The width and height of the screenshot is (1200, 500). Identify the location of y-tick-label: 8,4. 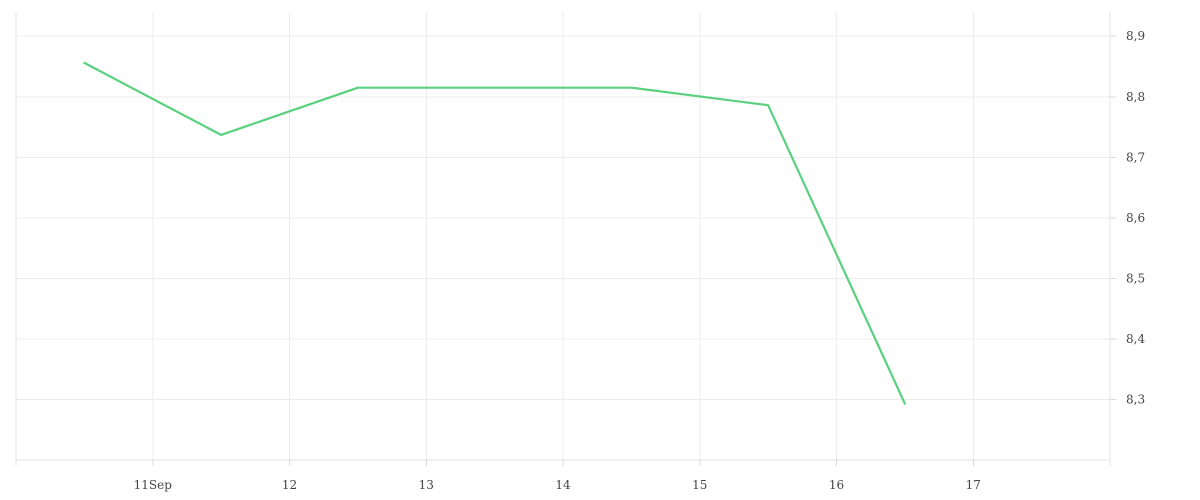
(1135, 339).